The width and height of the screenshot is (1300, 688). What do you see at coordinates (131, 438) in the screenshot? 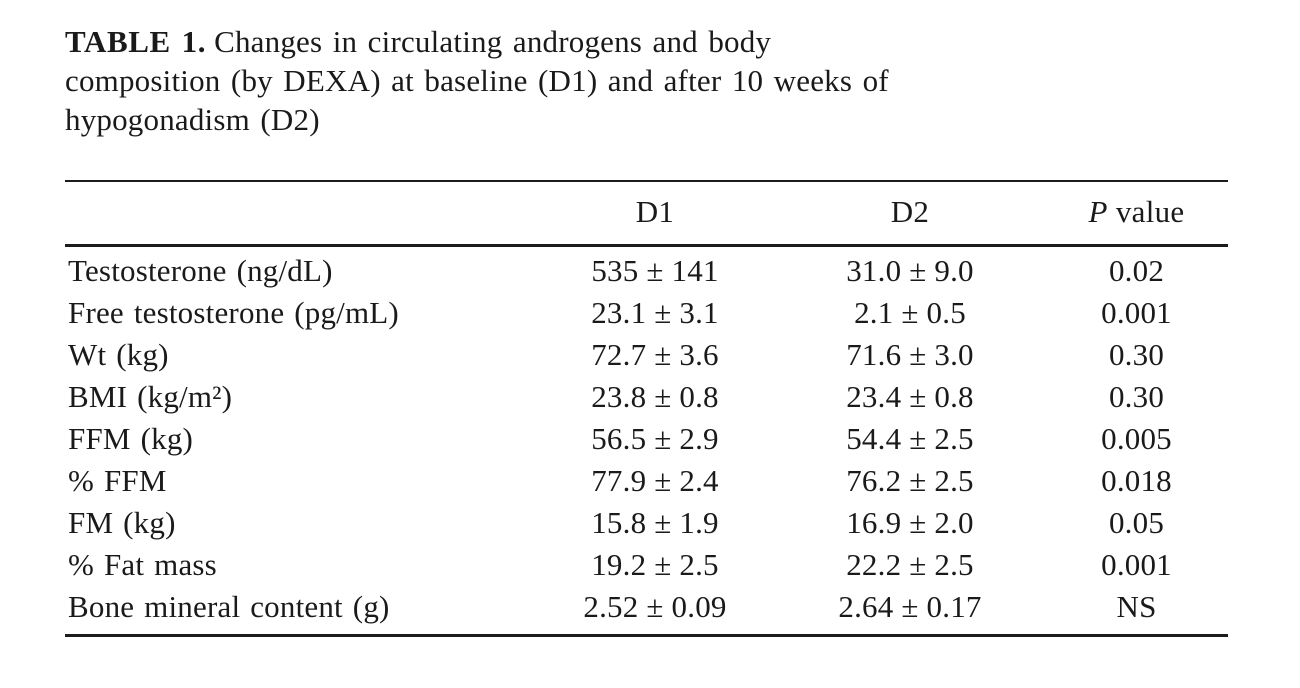
I see `cell-parameter: FFM (kg)` at bounding box center [131, 438].